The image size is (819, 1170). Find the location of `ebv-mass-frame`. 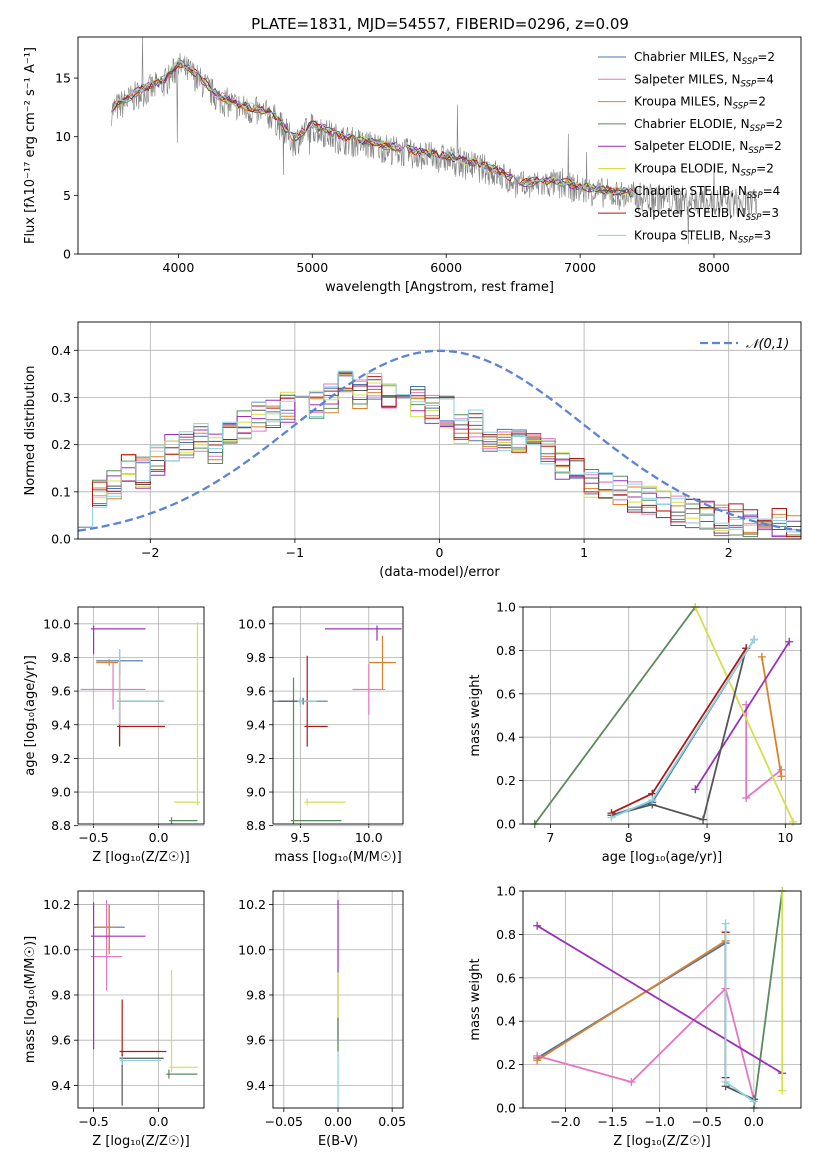

ebv-mass-frame is located at coordinates (338, 999).